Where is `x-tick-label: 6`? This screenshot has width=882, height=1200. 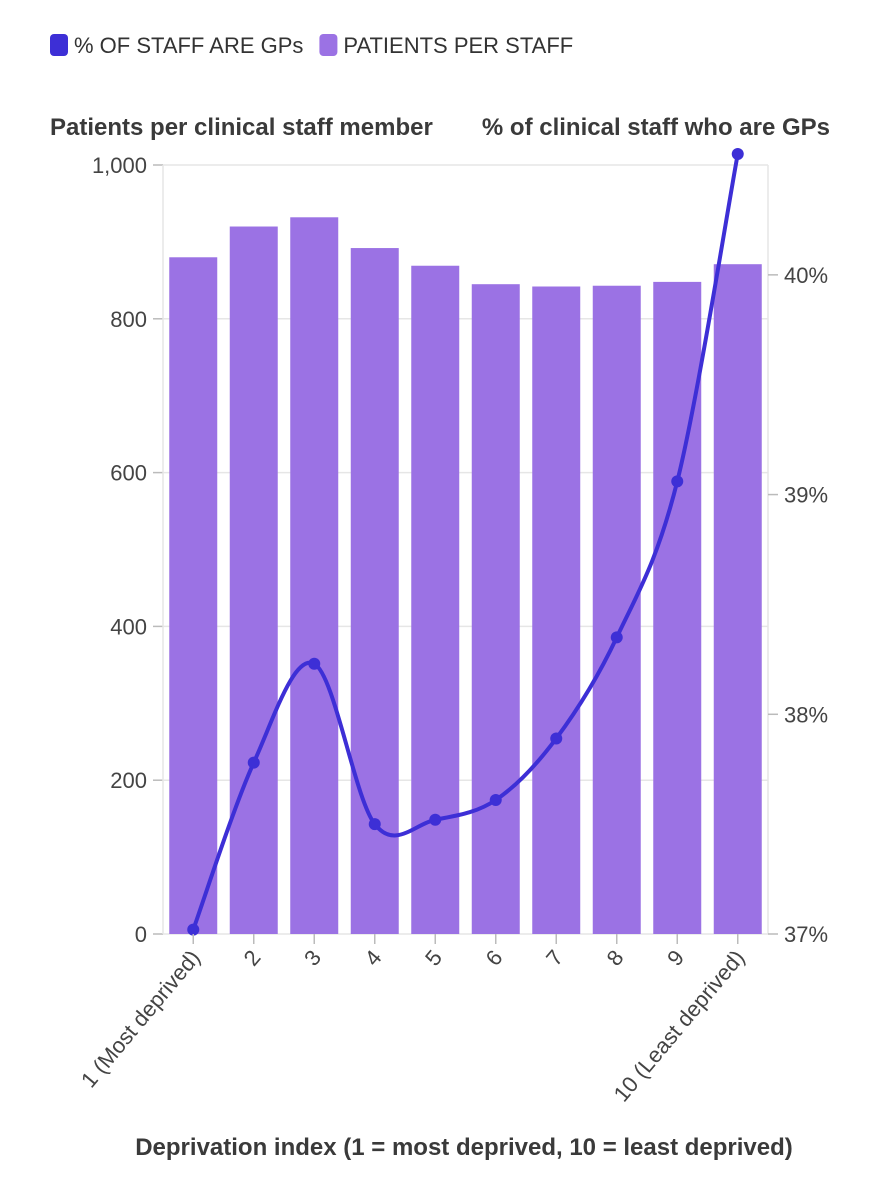
x-tick-label: 6 is located at coordinates (494, 957).